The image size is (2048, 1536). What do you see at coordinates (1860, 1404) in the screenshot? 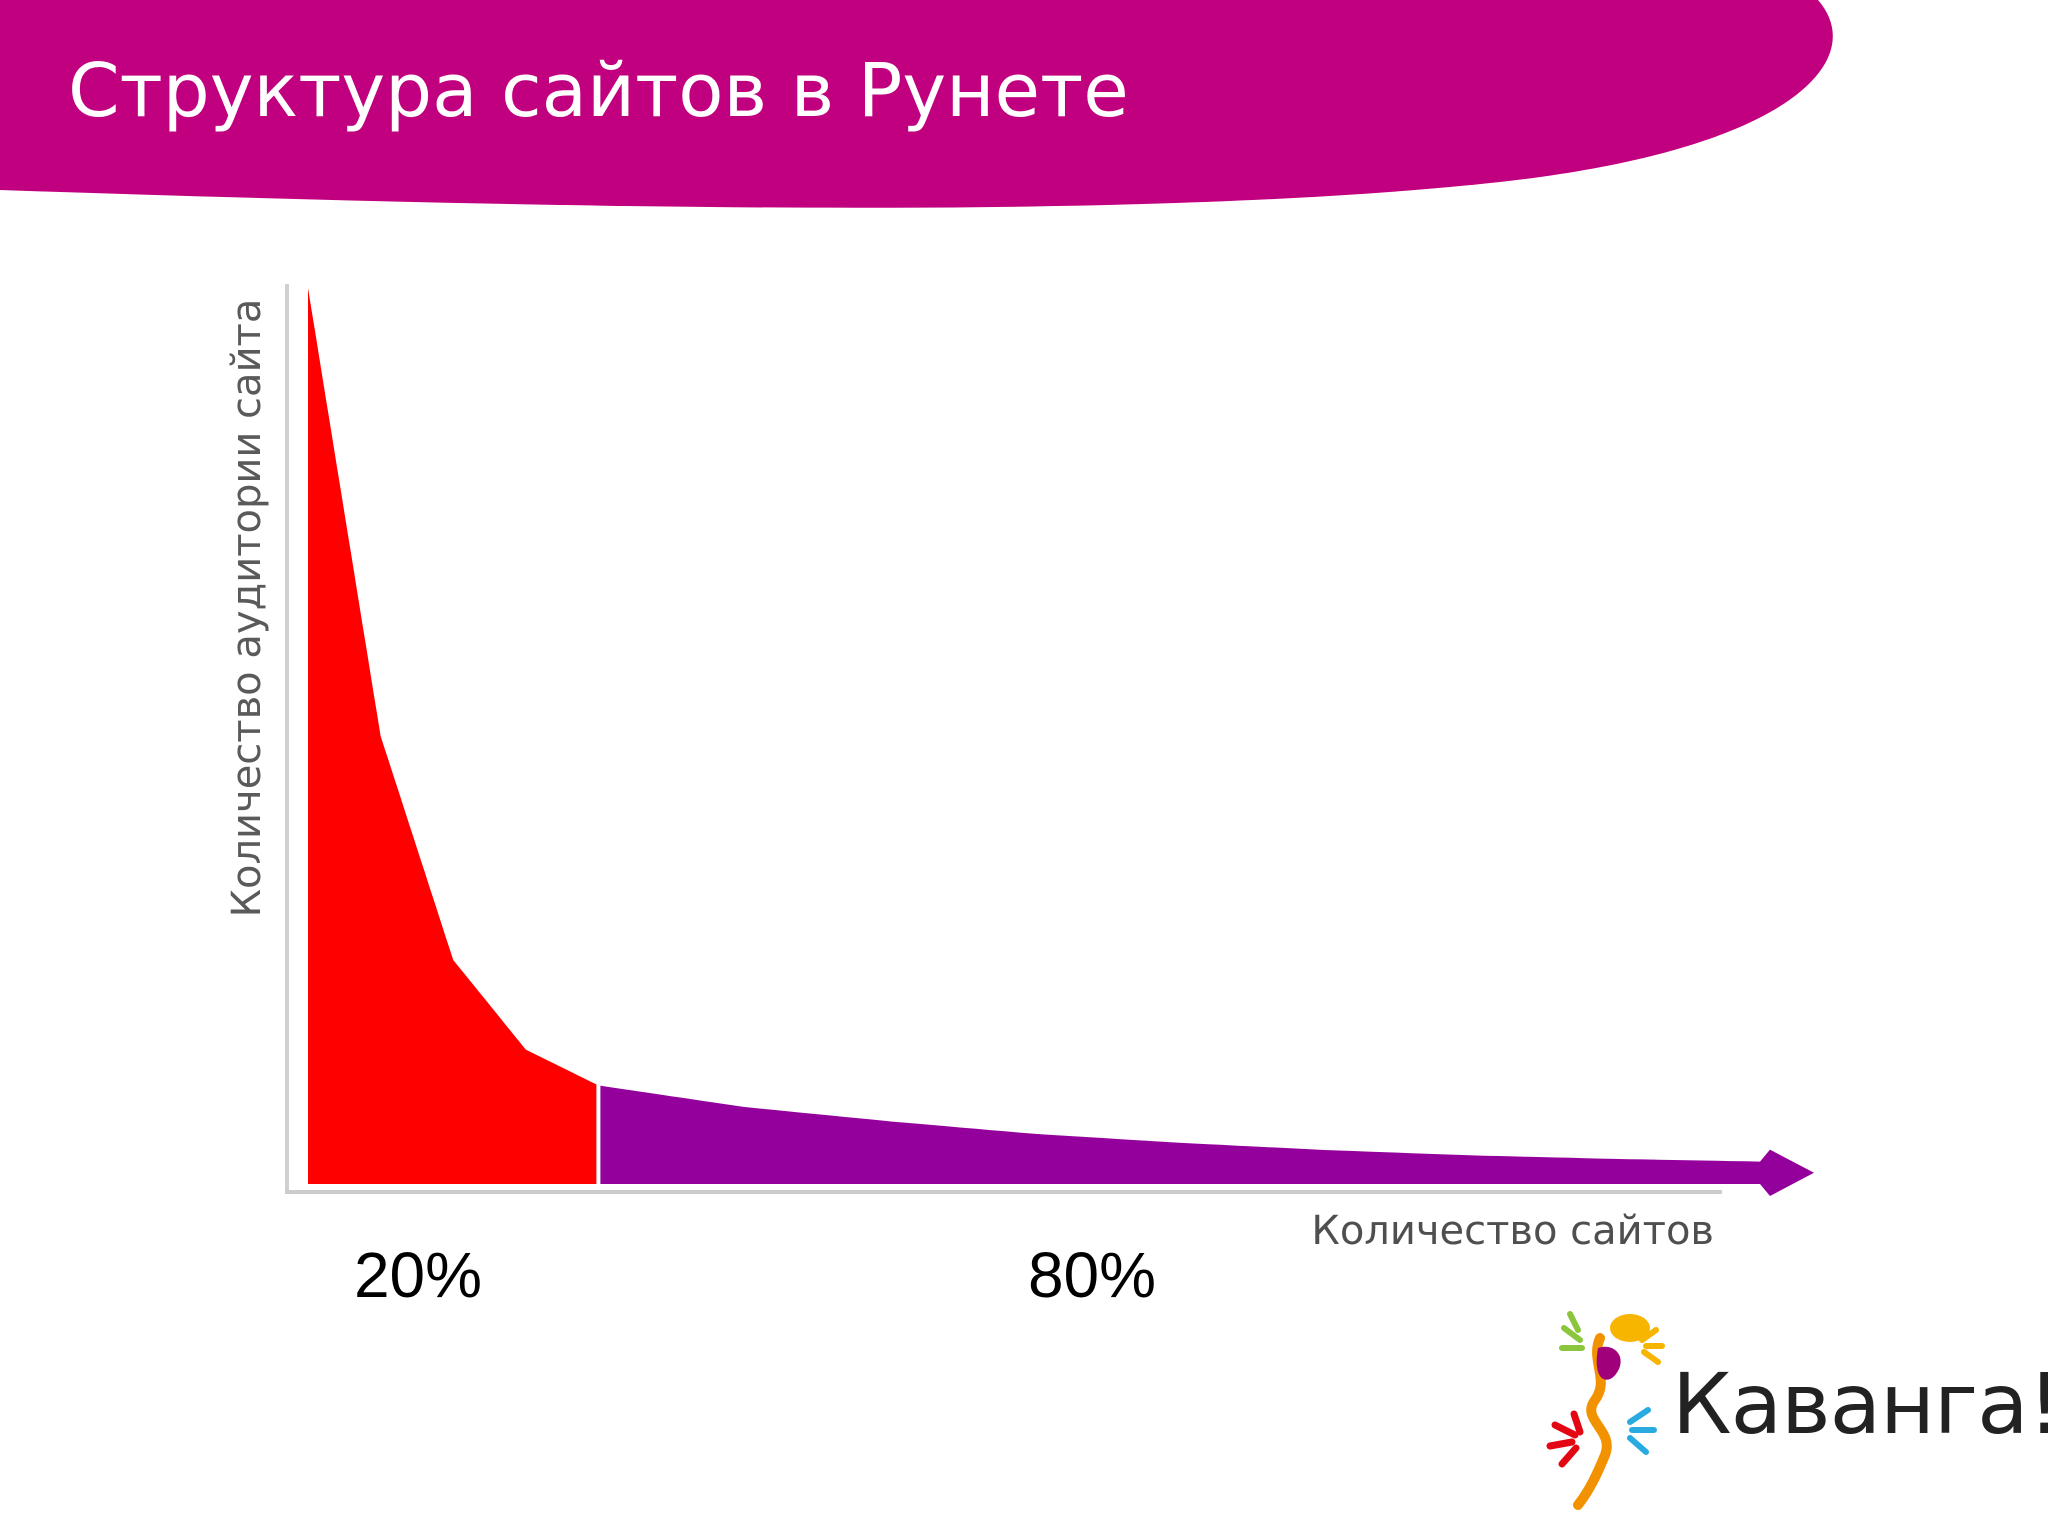
I see `logo-text: Каванга!` at bounding box center [1860, 1404].